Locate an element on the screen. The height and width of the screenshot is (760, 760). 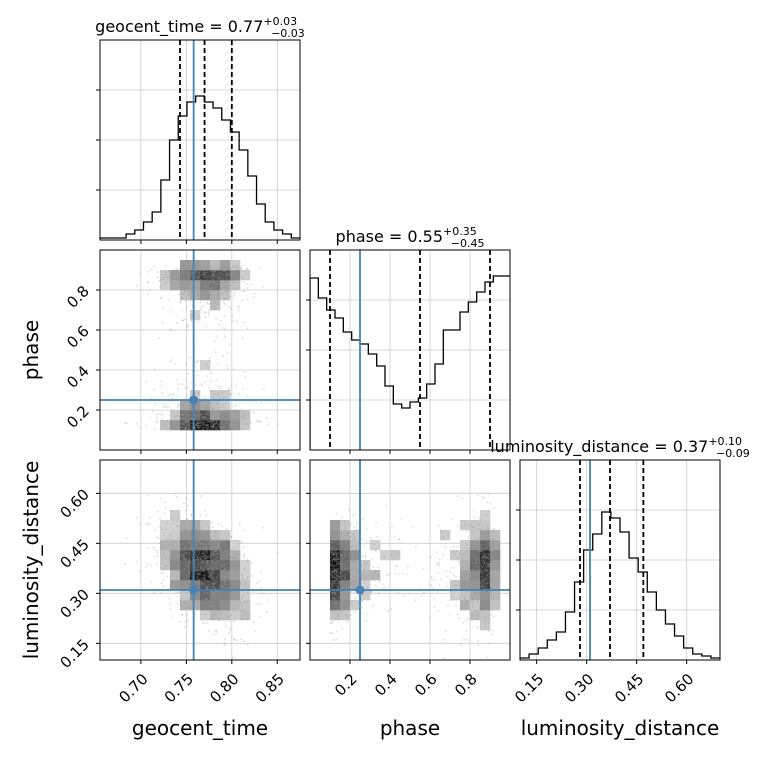
panel-frame is located at coordinates (410, 560).